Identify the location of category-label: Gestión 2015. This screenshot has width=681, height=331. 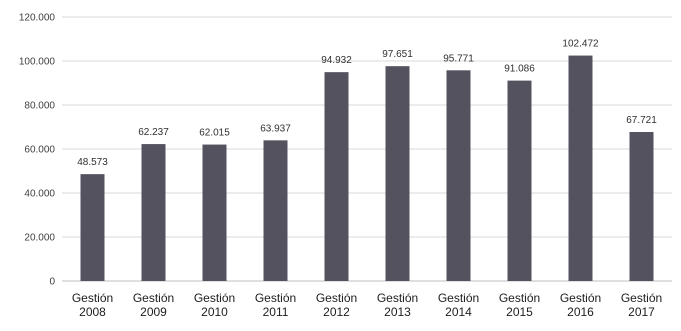
(519, 305).